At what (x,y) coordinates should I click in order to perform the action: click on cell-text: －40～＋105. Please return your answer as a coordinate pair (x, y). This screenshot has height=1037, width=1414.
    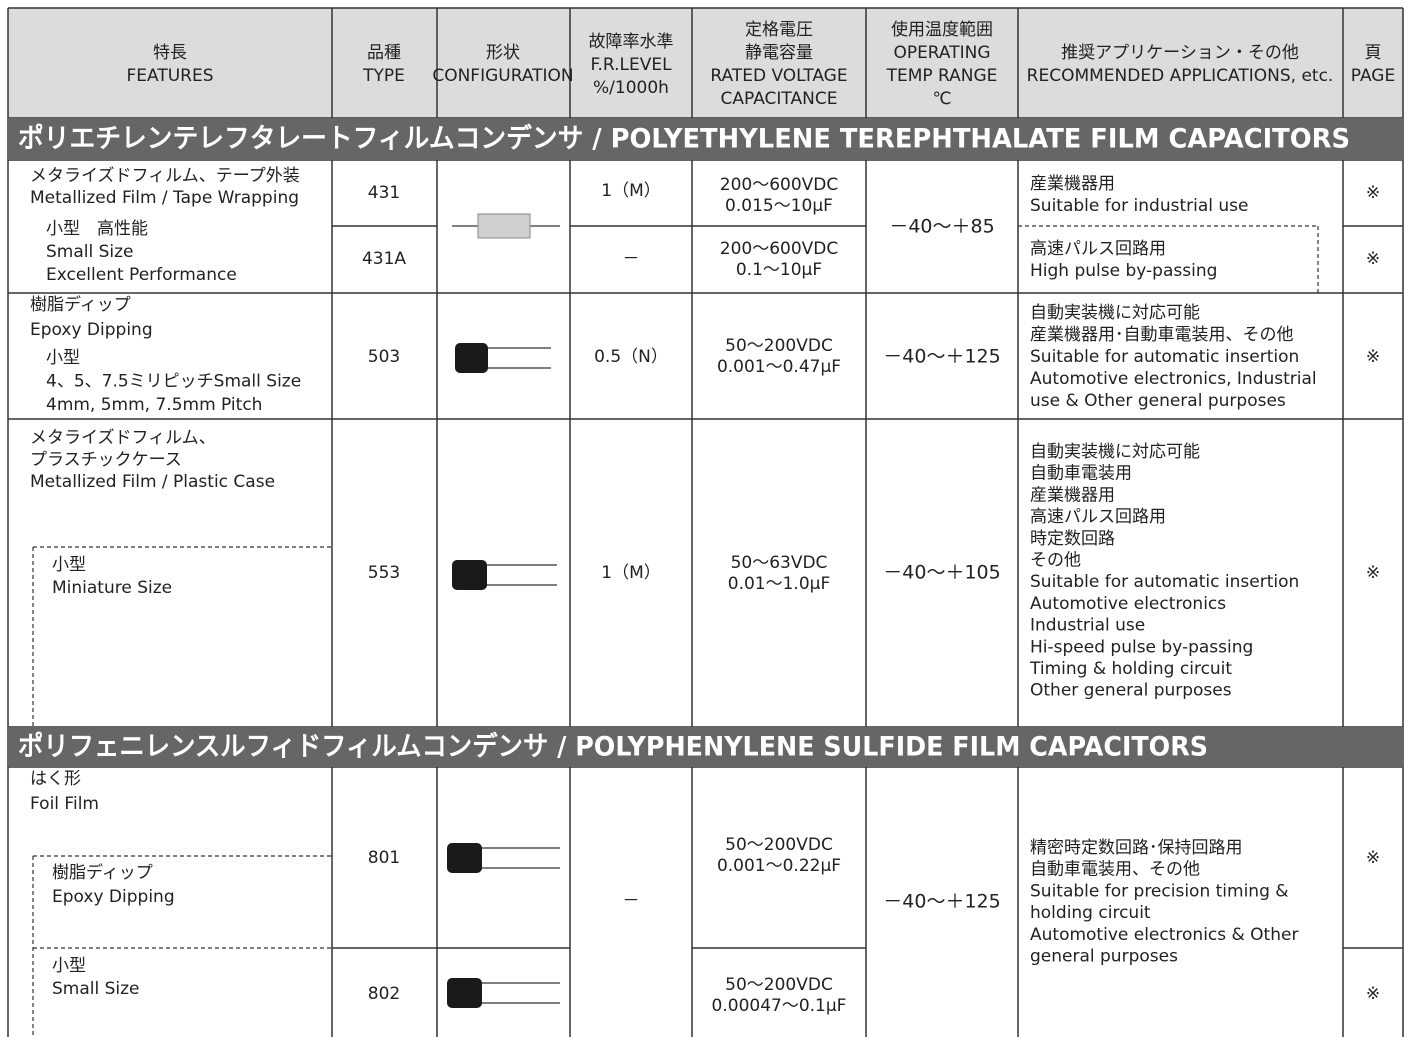
    Looking at the image, I should click on (941, 573).